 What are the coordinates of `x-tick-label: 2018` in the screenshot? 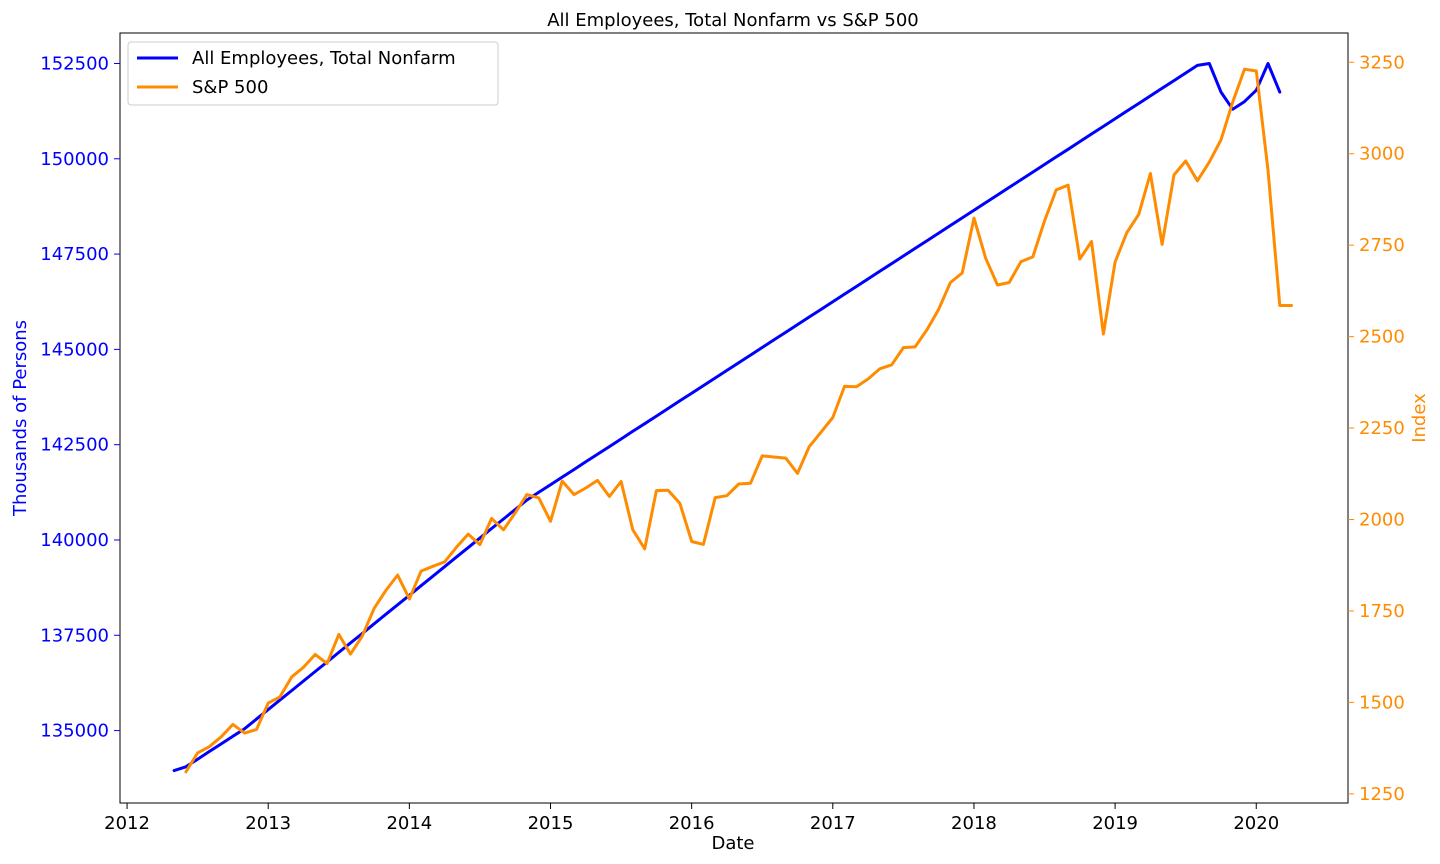 It's located at (974, 823).